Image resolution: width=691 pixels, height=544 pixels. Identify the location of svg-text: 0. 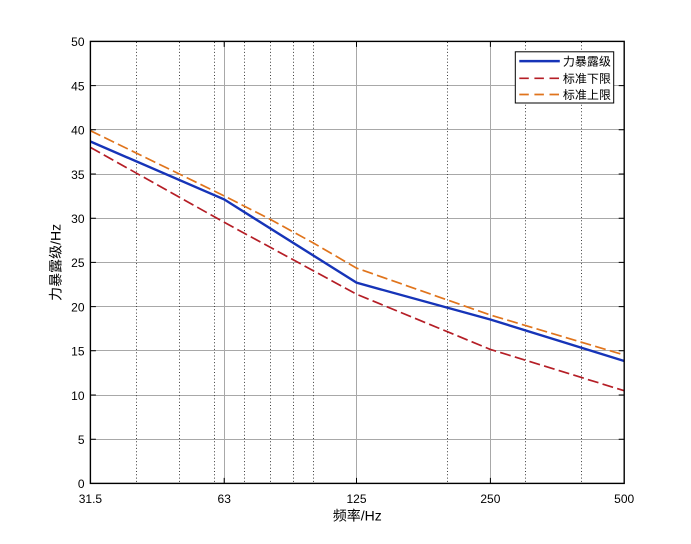
(81, 484).